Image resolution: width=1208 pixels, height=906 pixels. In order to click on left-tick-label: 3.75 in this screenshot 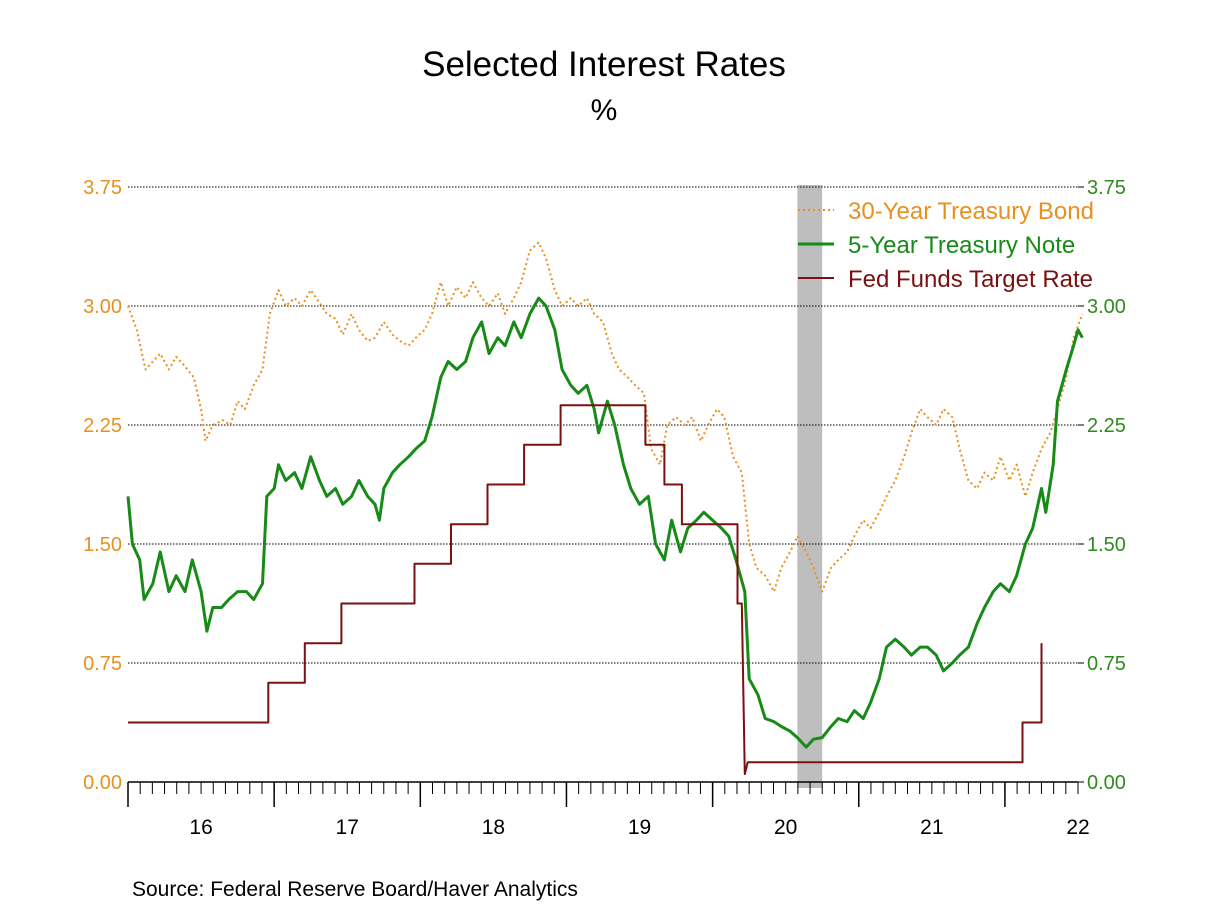, I will do `click(102, 188)`.